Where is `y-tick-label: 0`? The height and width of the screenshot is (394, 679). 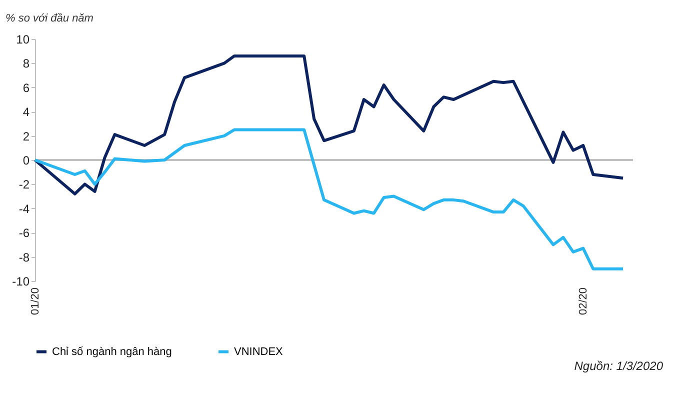
y-tick-label: 0 is located at coordinates (26, 161).